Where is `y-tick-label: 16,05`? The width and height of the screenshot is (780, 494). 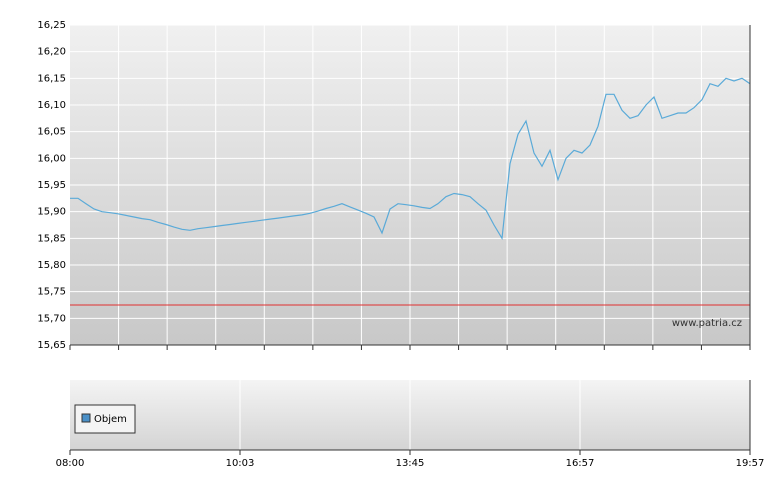
y-tick-label: 16,05 is located at coordinates (51, 132).